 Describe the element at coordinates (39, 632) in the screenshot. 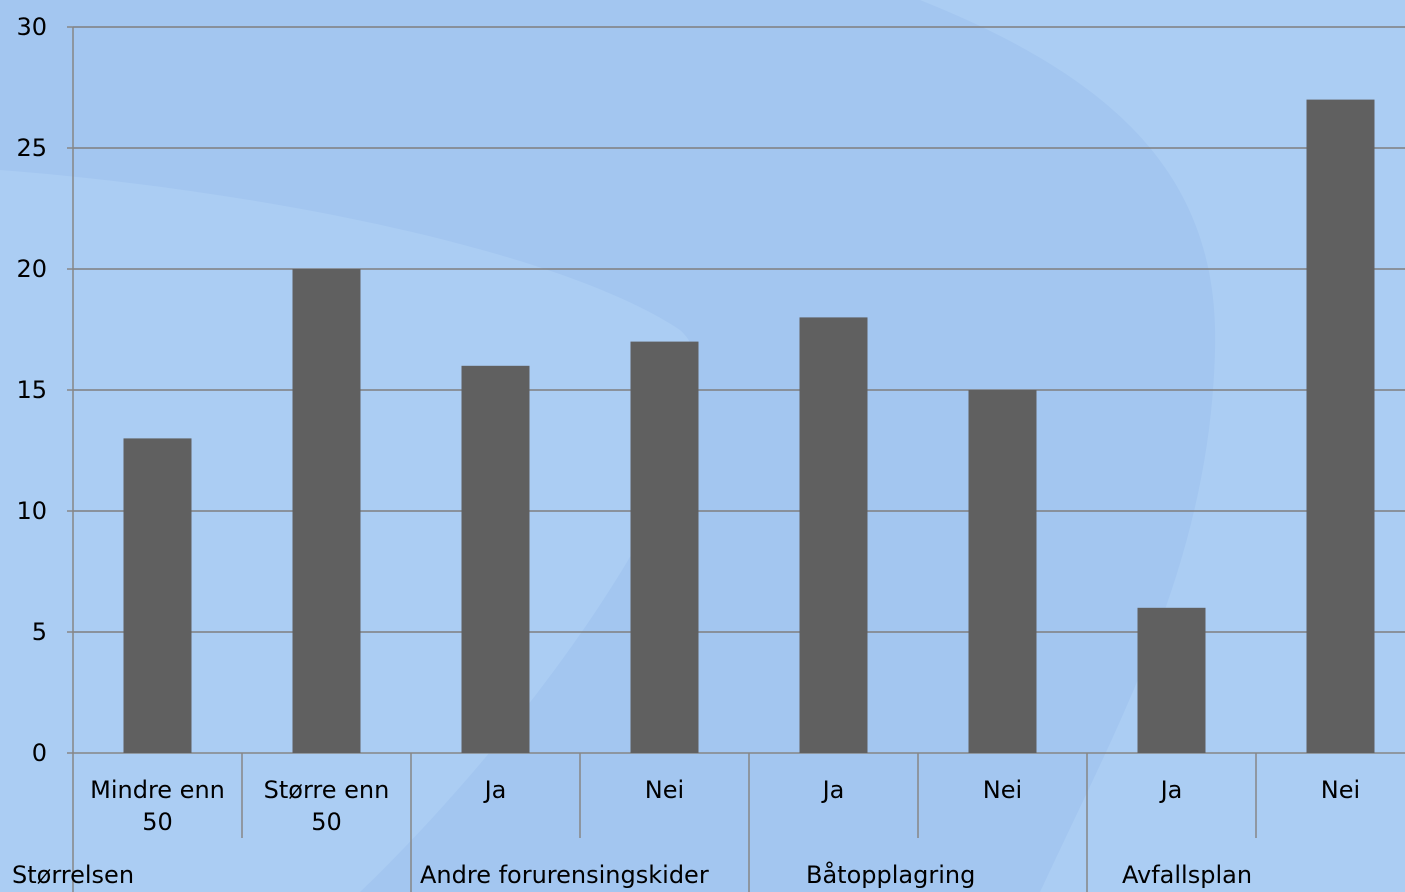

I see `y-tick-label: 5` at that location.